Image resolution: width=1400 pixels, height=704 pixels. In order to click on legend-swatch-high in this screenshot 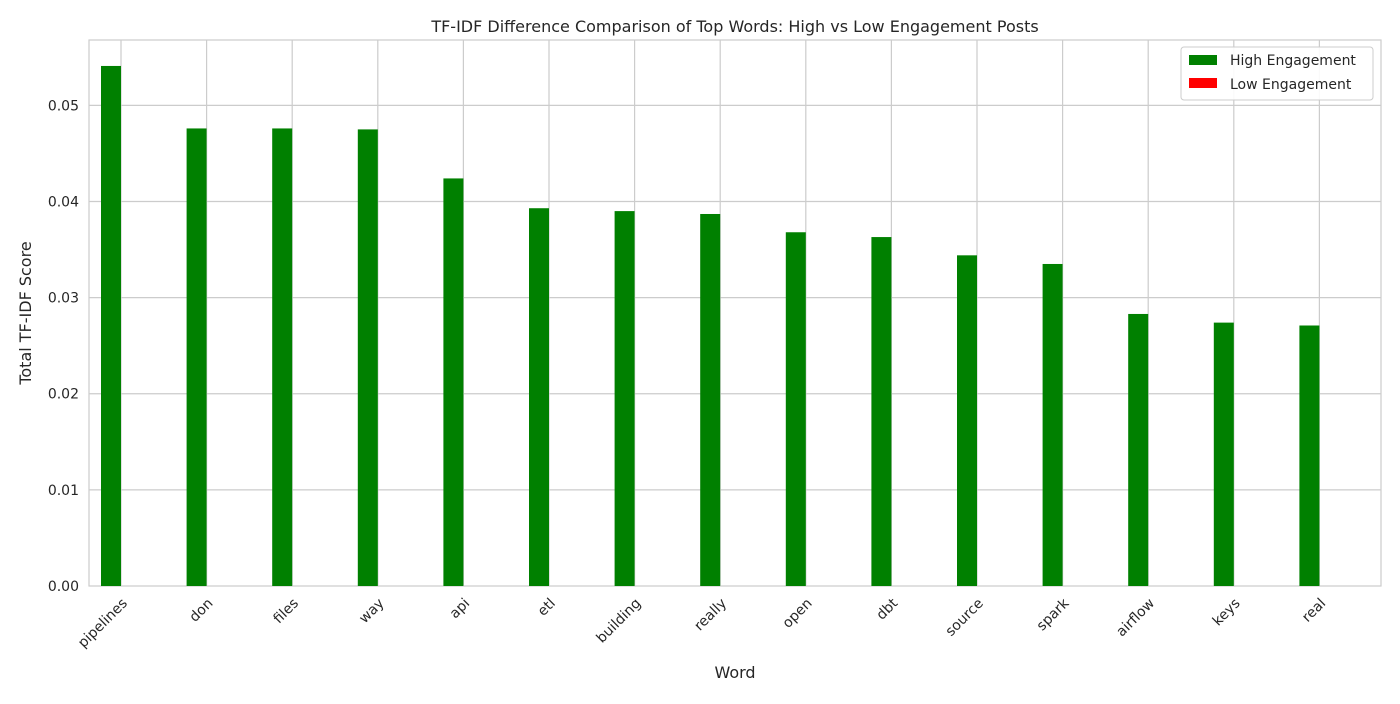, I will do `click(1203, 60)`.